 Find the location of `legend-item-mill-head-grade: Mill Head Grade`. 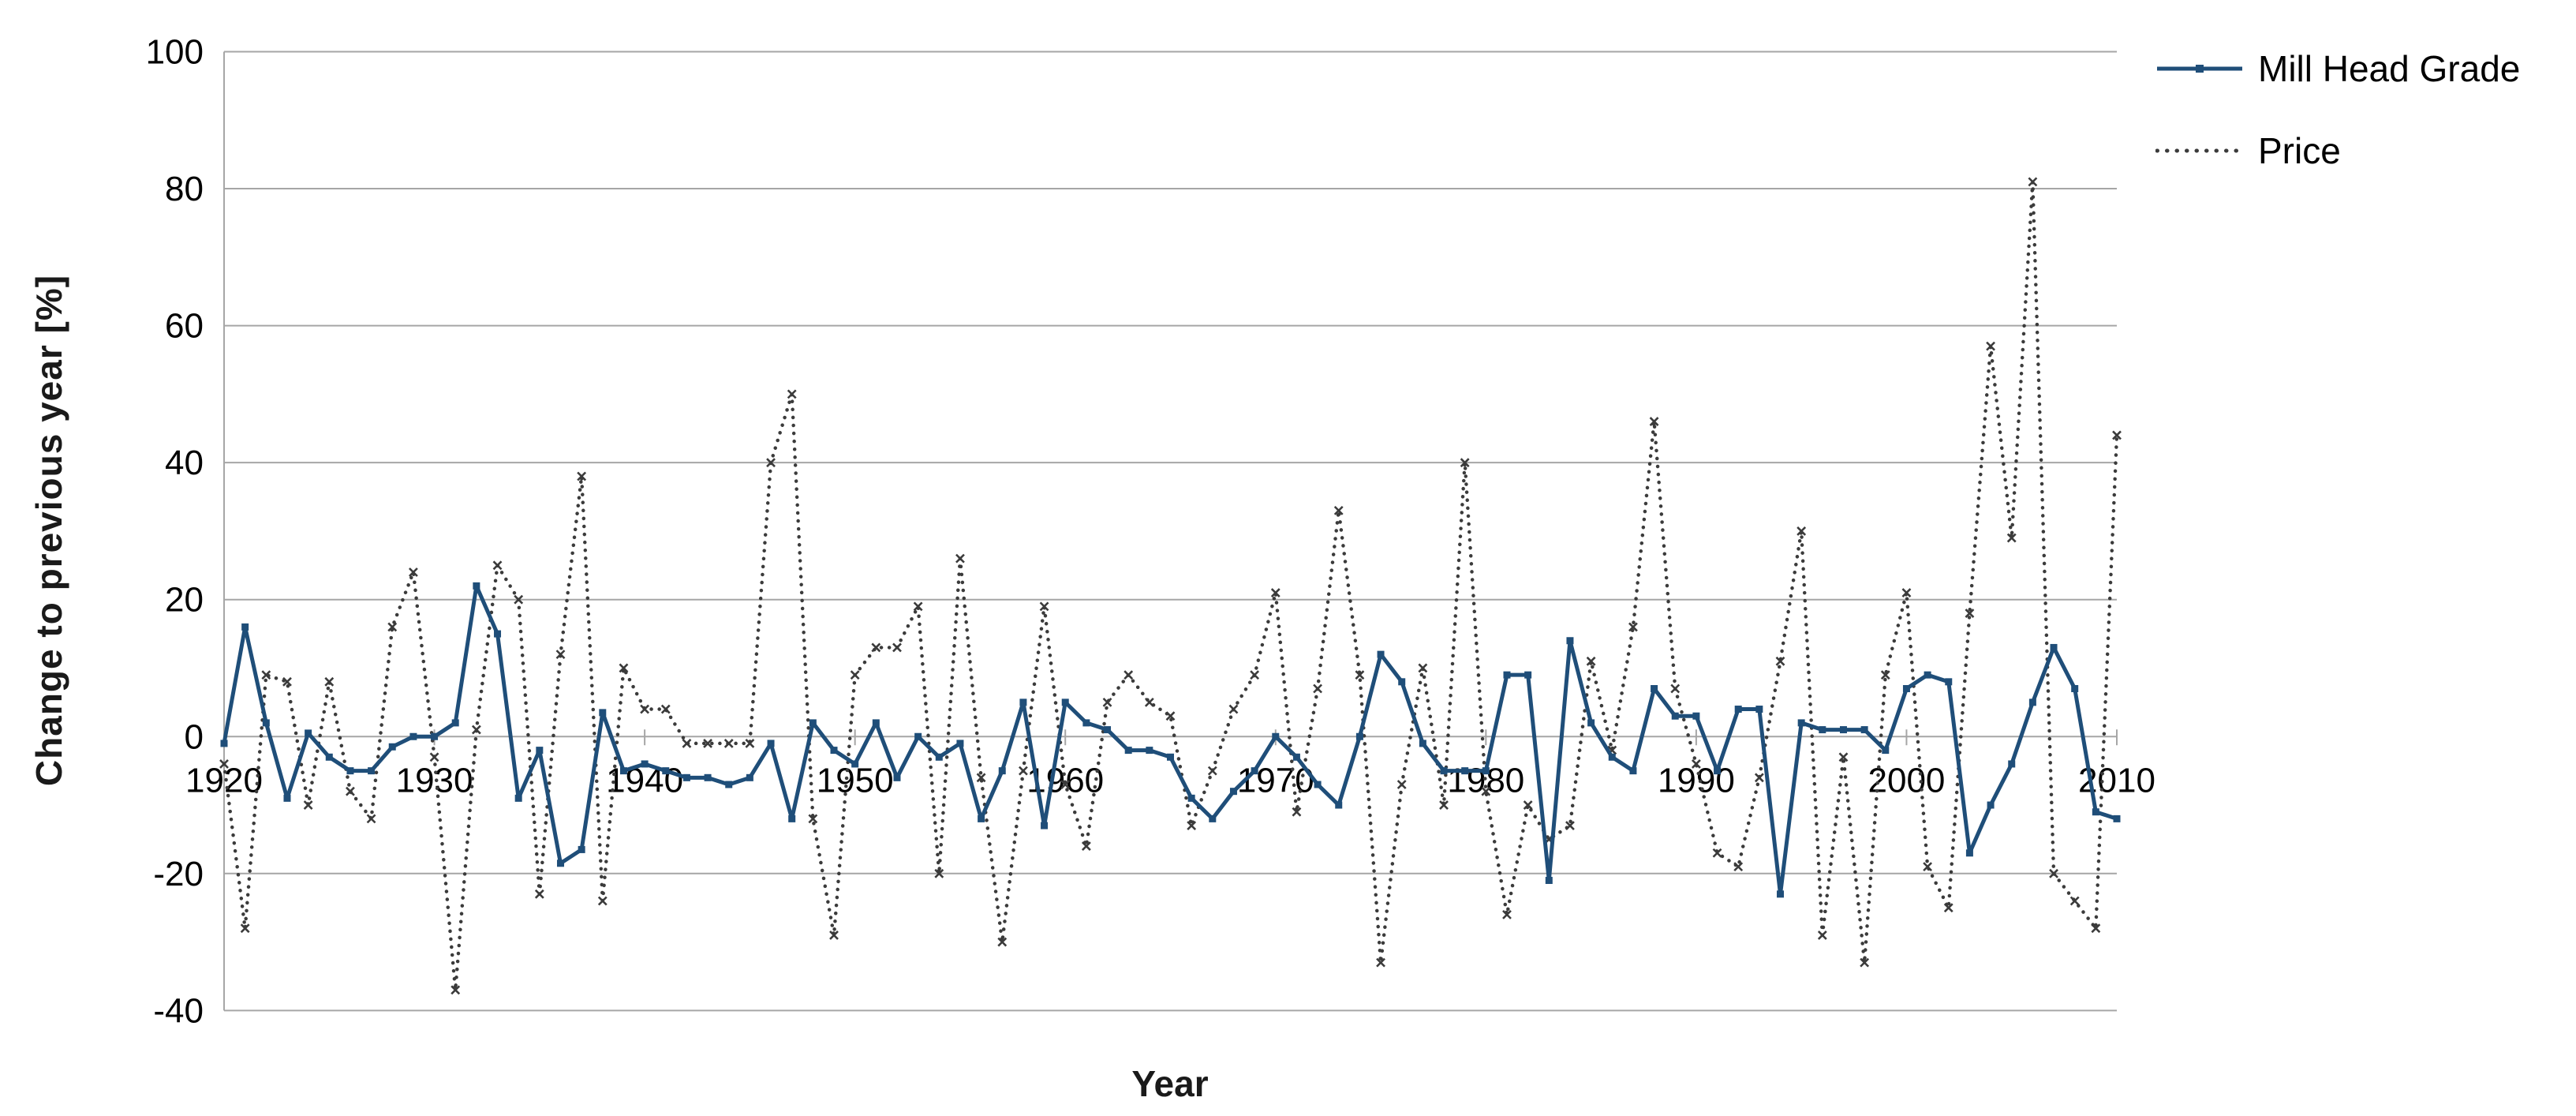

legend-item-mill-head-grade: Mill Head Grade is located at coordinates (2360, 68).